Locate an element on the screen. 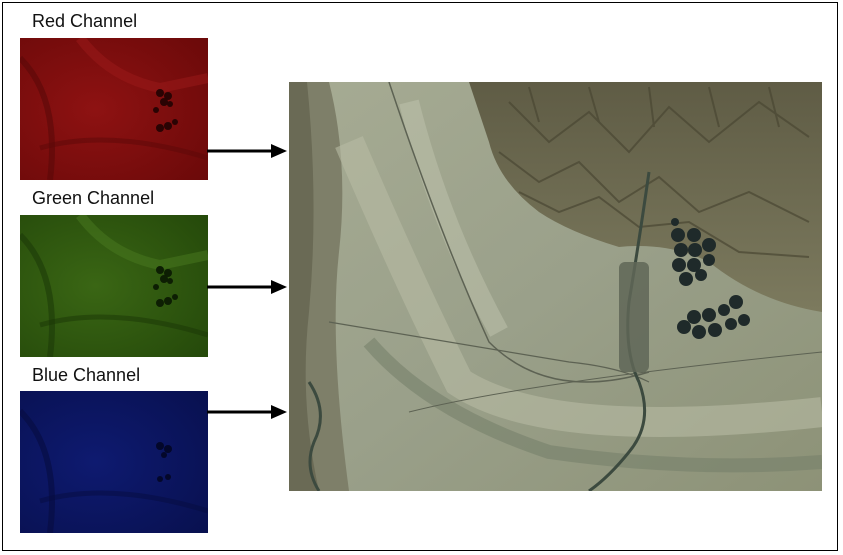 The height and width of the screenshot is (555, 843). blue-channel-image is located at coordinates (114, 462).